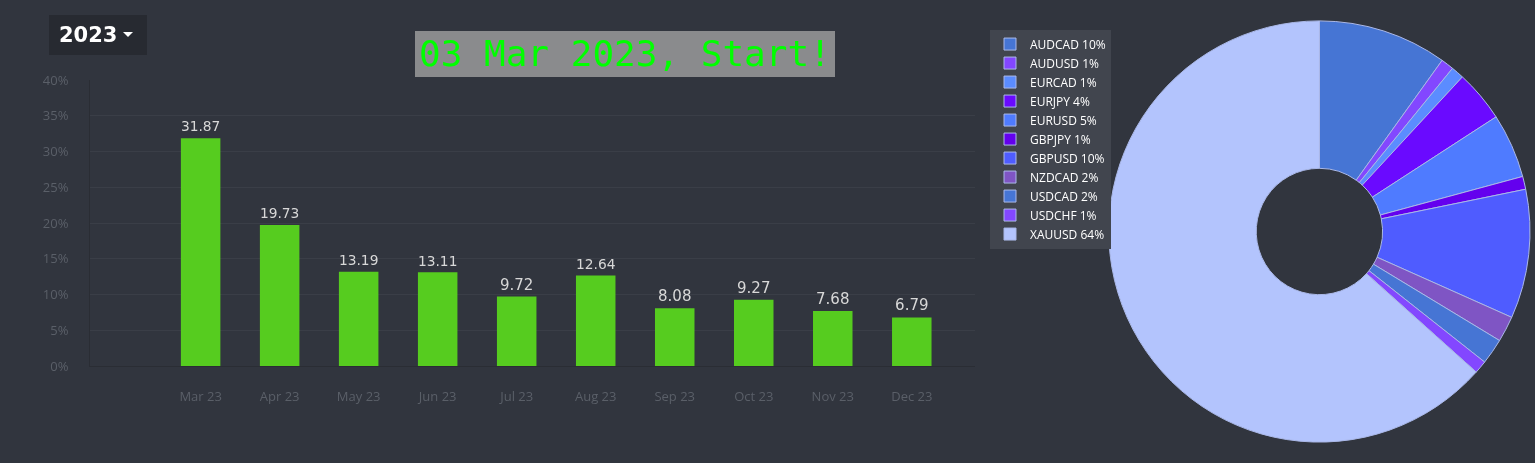 The image size is (1535, 463). I want to click on legend-label: XAUUSD 64%, so click(1067, 234).